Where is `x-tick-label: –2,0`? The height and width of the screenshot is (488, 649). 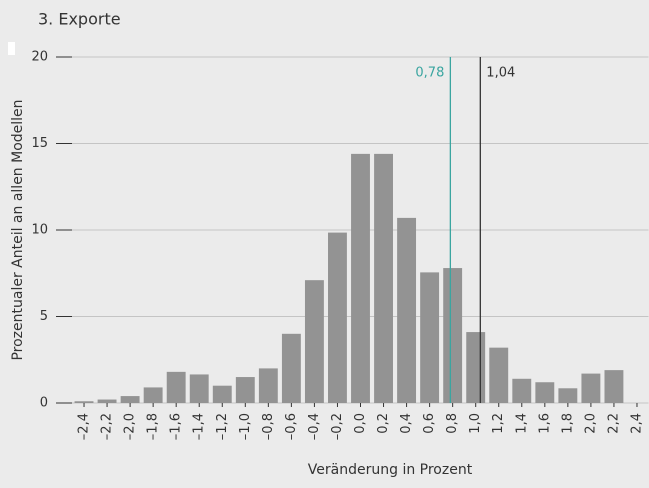 x-tick-label: –2,0 is located at coordinates (130, 426).